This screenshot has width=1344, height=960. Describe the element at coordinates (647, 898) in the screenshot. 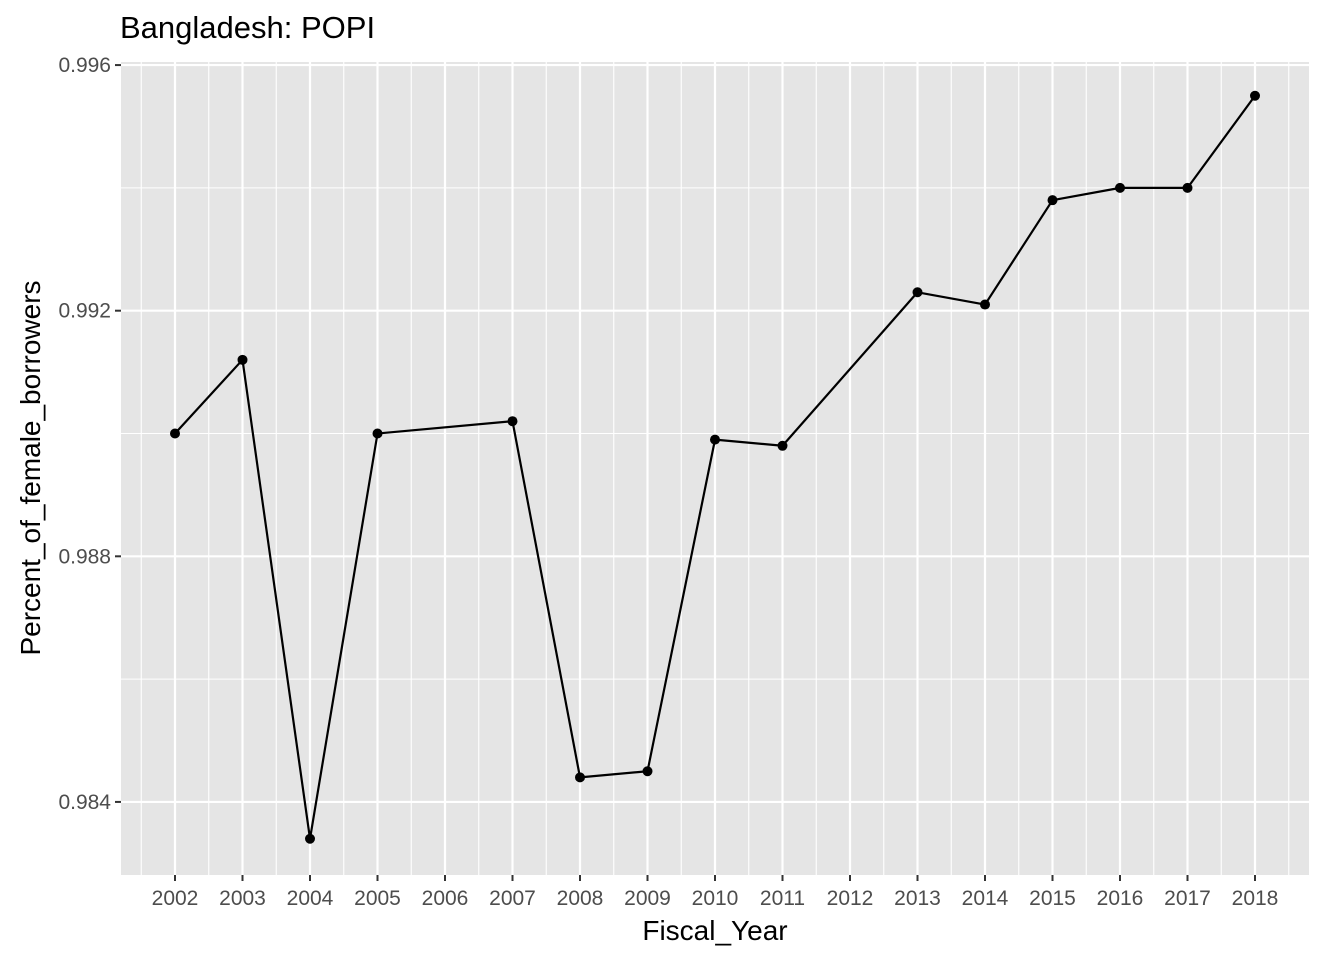

I see `x-tick-label: 2009` at that location.